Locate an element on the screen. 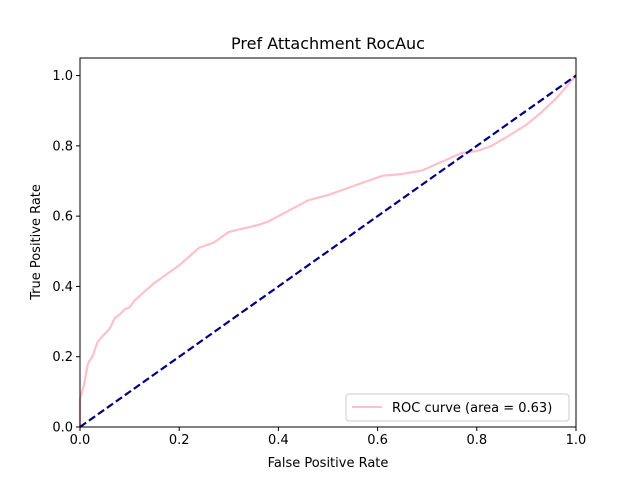 The image size is (640, 480). y-tick-label: 0.6 is located at coordinates (62, 217).